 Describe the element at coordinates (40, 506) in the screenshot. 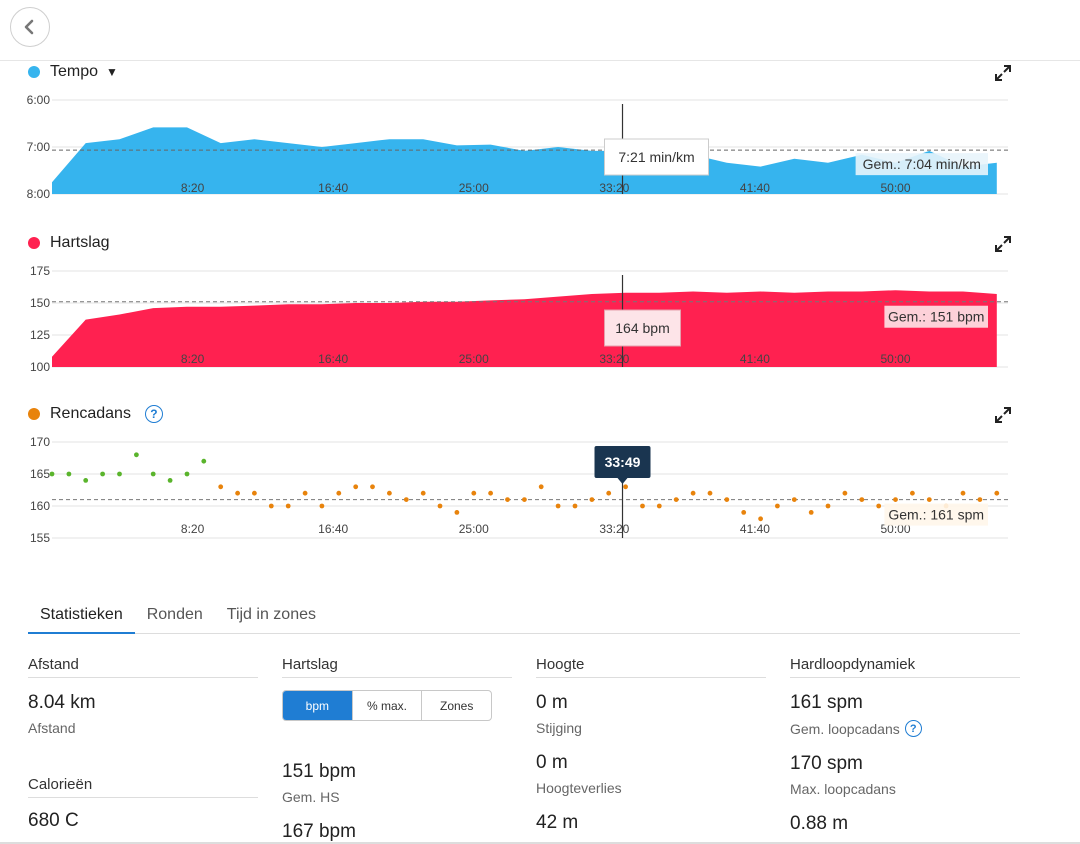

I see `y-tick-label: 160` at that location.